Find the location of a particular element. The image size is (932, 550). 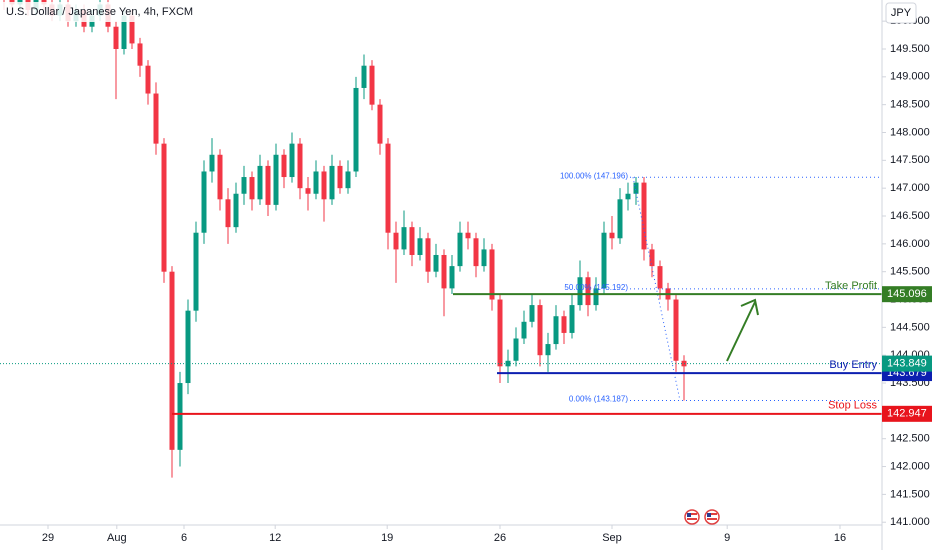

y-tick-label: 147.500 is located at coordinates (910, 160).